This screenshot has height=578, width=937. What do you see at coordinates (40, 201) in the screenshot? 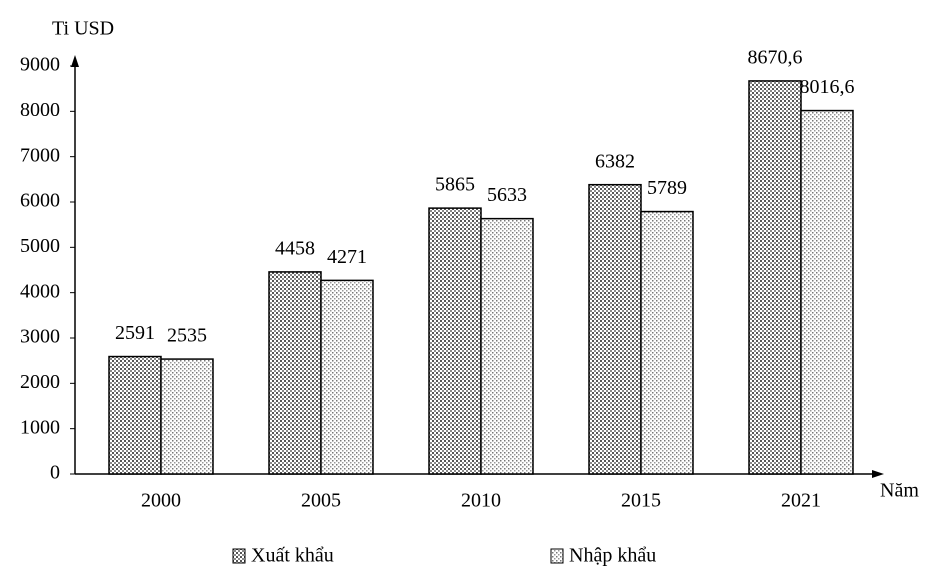
I see `y-tick-label: 6000` at bounding box center [40, 201].